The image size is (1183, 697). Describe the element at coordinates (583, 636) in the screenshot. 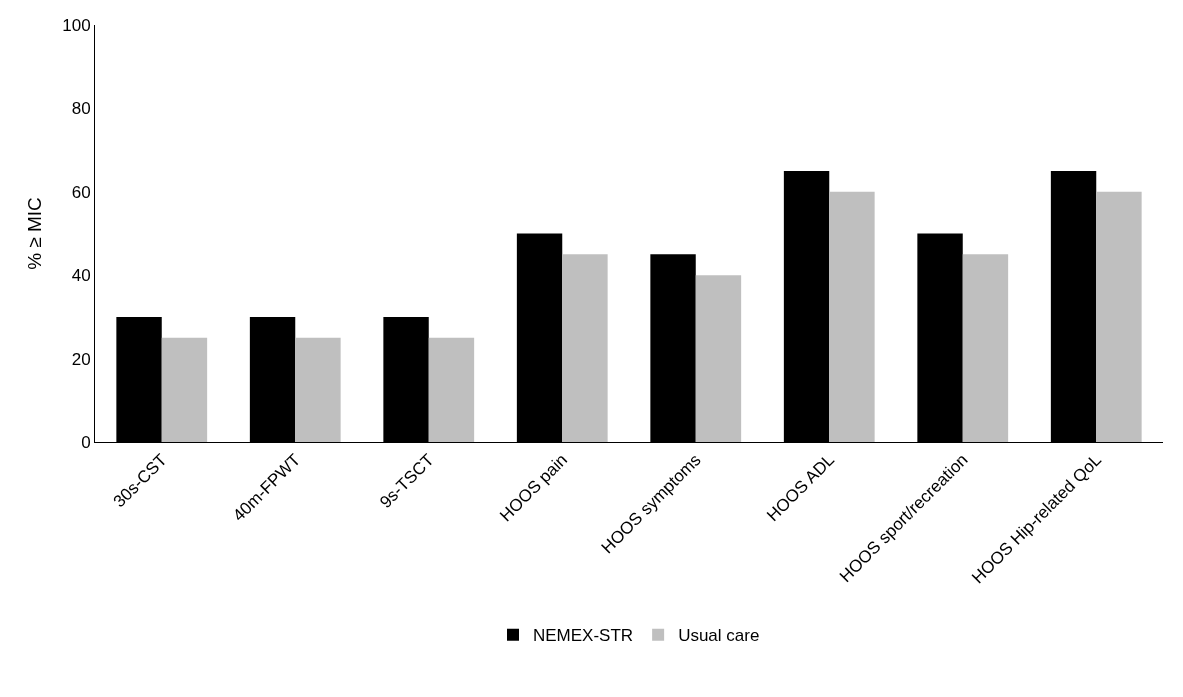

I see `legend-label: NEMEX-STR` at that location.